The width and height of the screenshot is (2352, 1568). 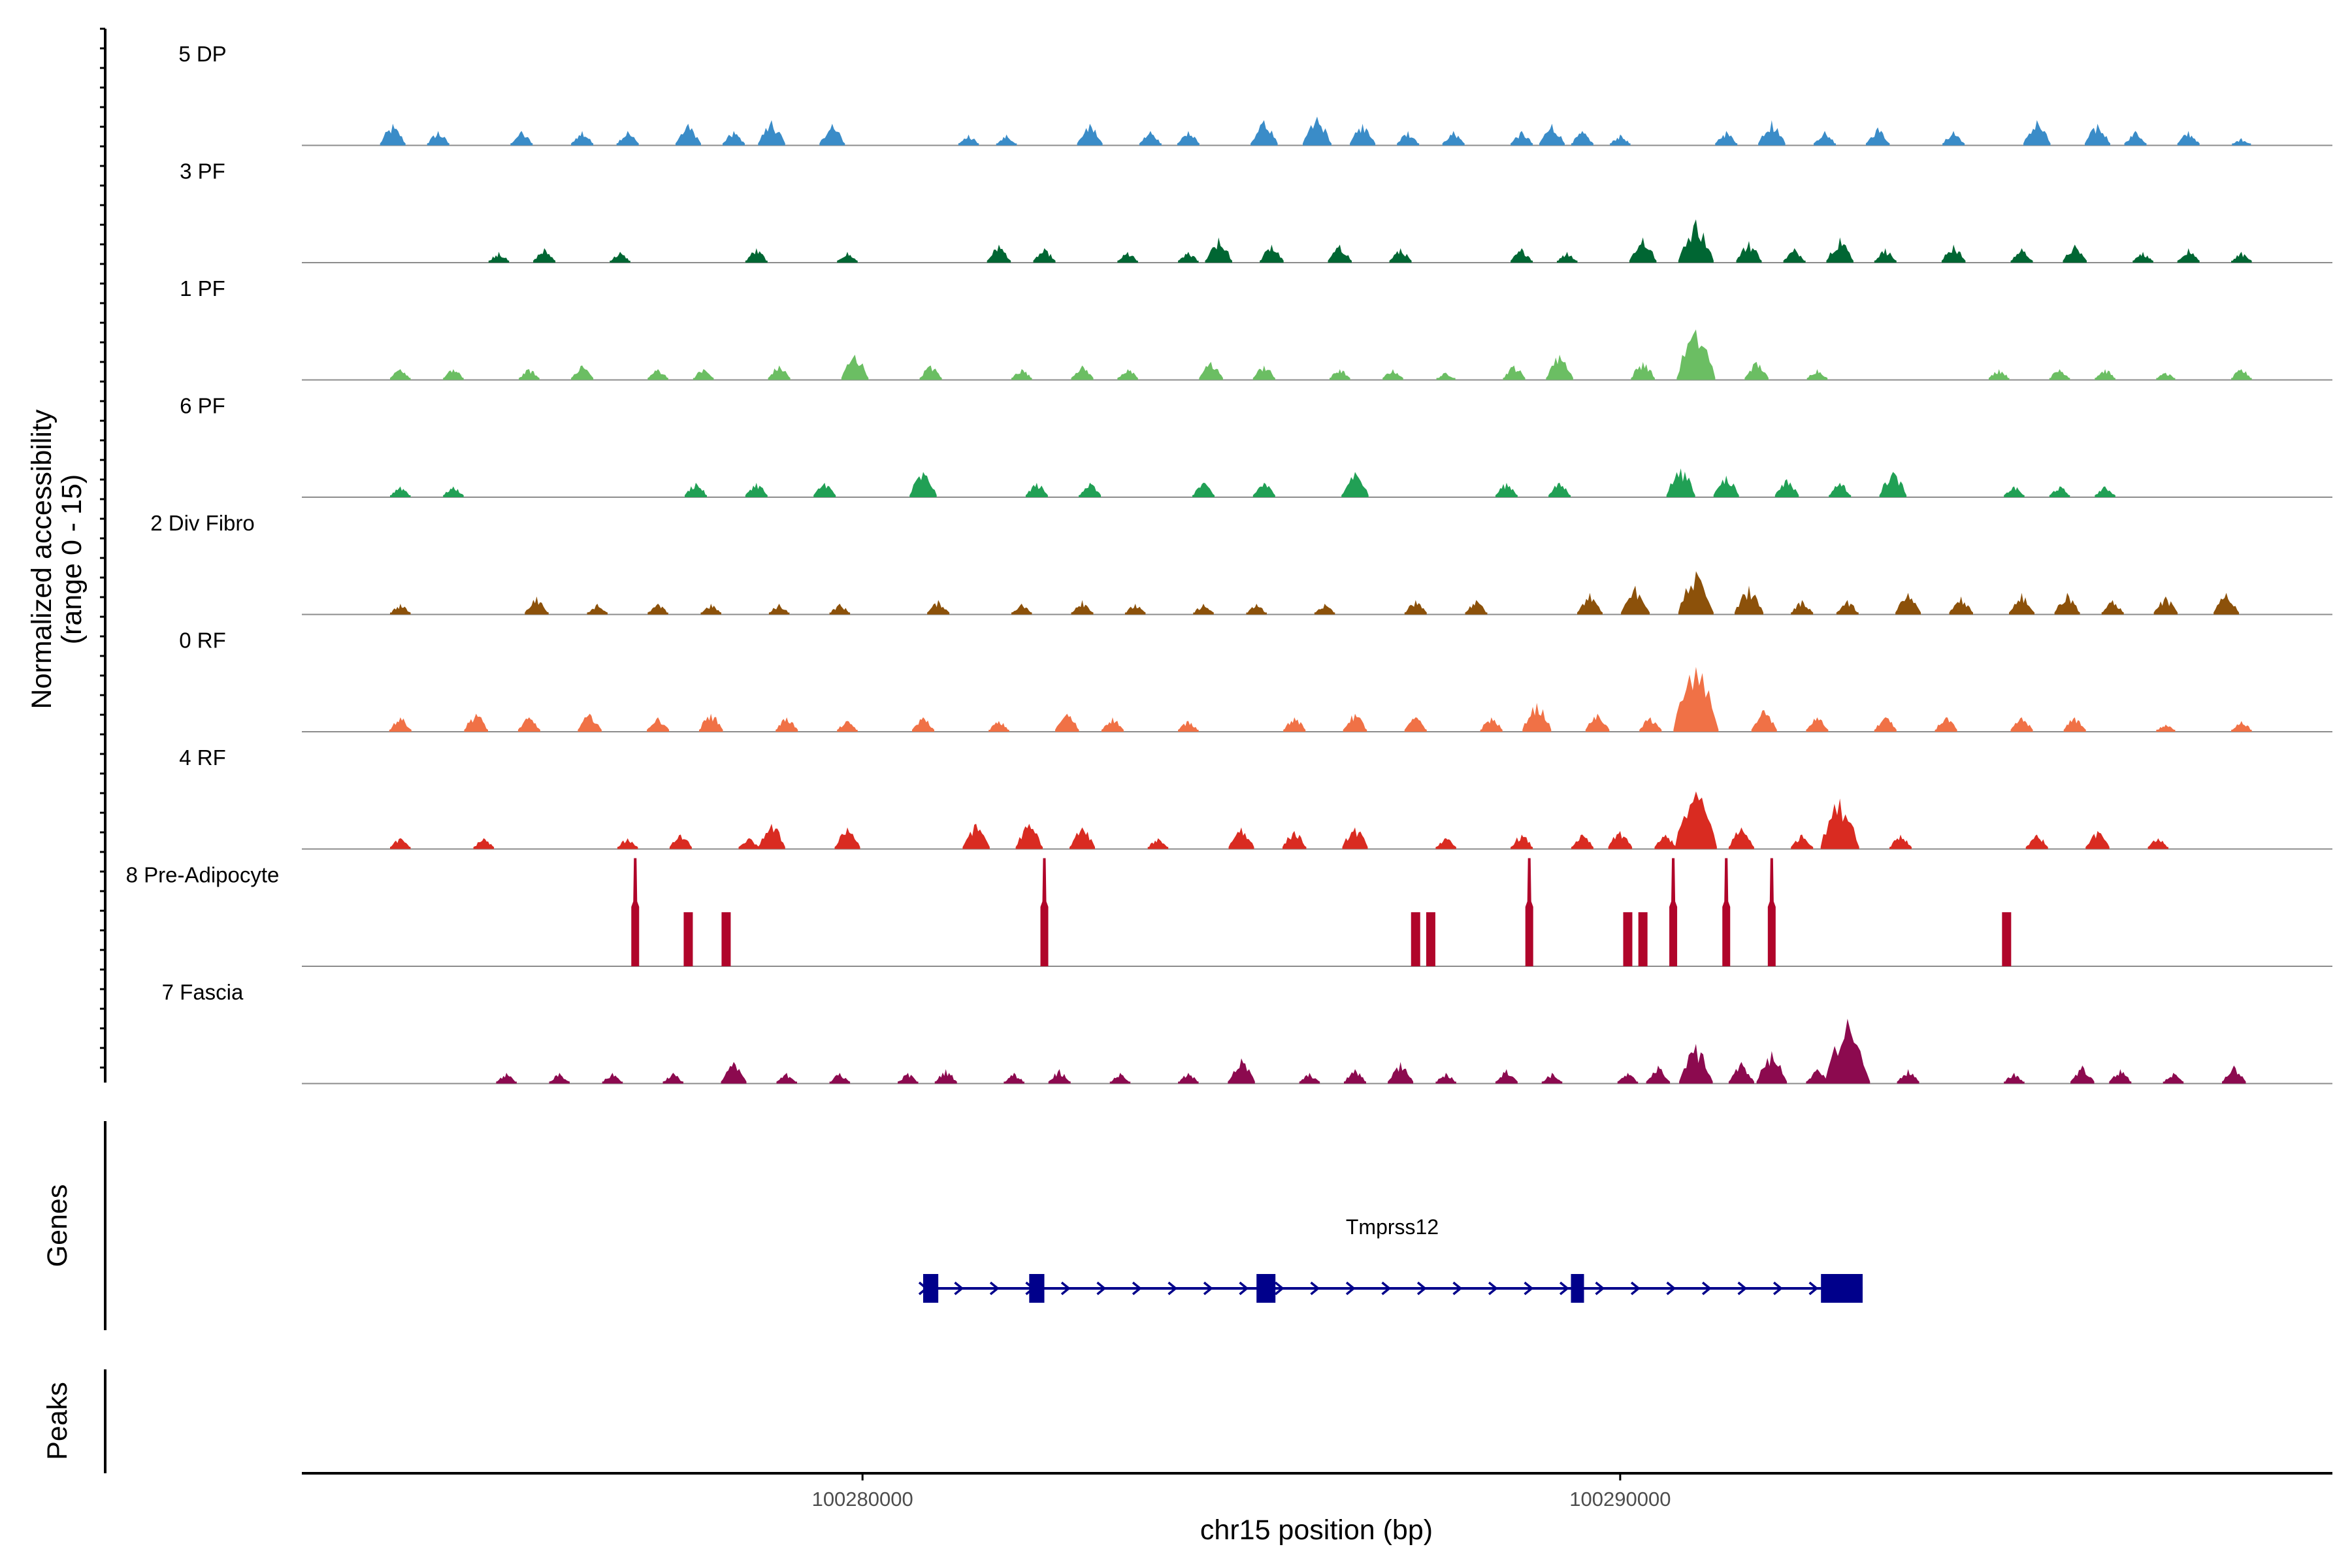 I want to click on track-3-pf: 3 PF, so click(x=1256, y=211).